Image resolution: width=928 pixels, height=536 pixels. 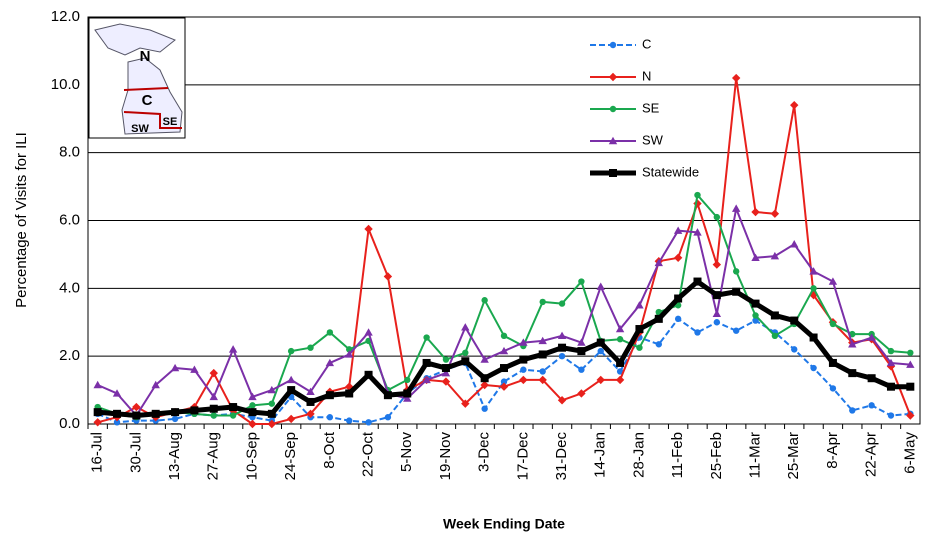 What do you see at coordinates (65, 16) in the screenshot?
I see `y-tick-label: 12.0` at bounding box center [65, 16].